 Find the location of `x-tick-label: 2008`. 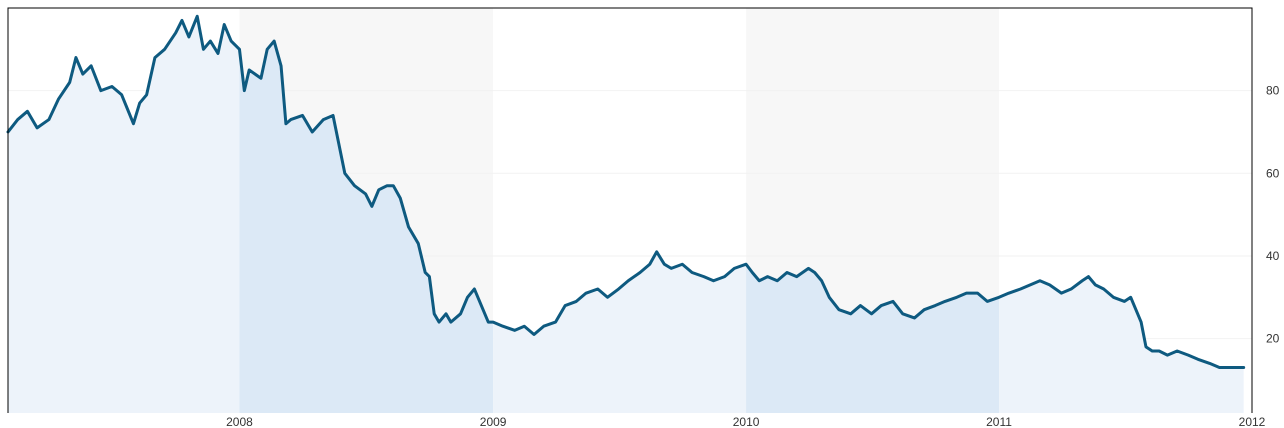

x-tick-label: 2008 is located at coordinates (239, 421).